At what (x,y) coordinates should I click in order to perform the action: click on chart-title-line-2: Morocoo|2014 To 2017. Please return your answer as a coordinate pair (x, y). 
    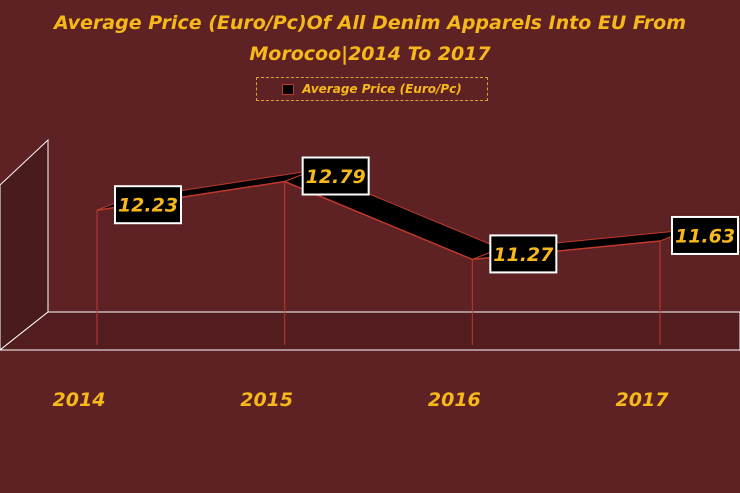
    Looking at the image, I should click on (370, 54).